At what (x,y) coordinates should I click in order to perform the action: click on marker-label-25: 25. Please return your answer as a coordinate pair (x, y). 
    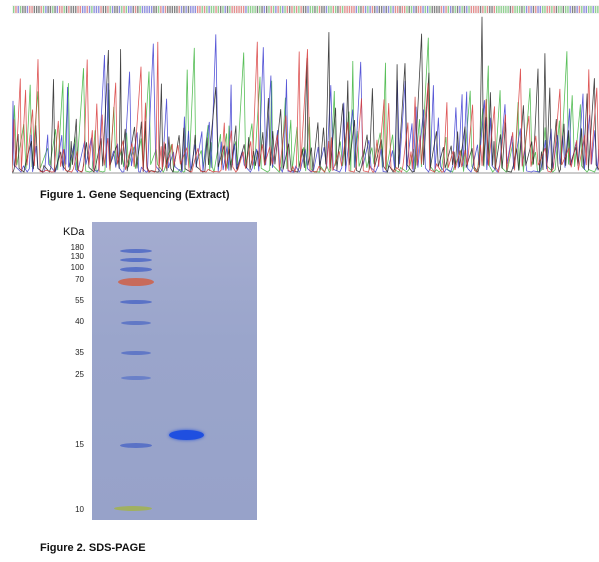
    Looking at the image, I should click on (79, 374).